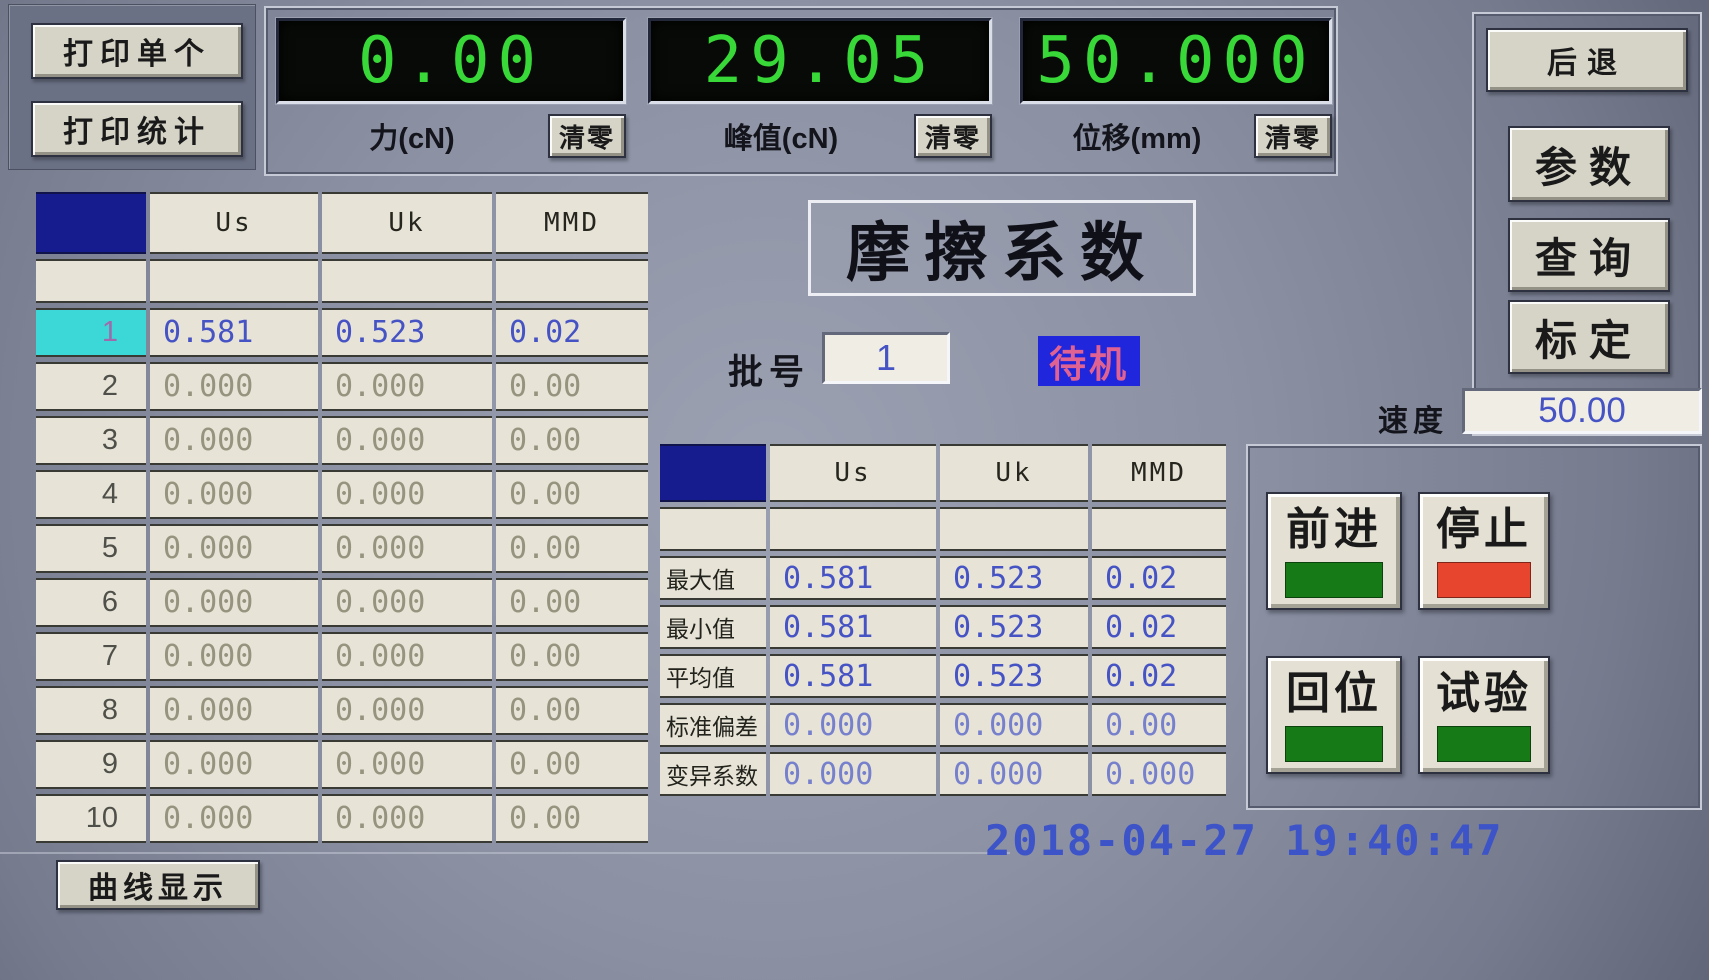 The image size is (1709, 980). What do you see at coordinates (572, 332) in the screenshot?
I see `results-cell-mmd: 0.02` at bounding box center [572, 332].